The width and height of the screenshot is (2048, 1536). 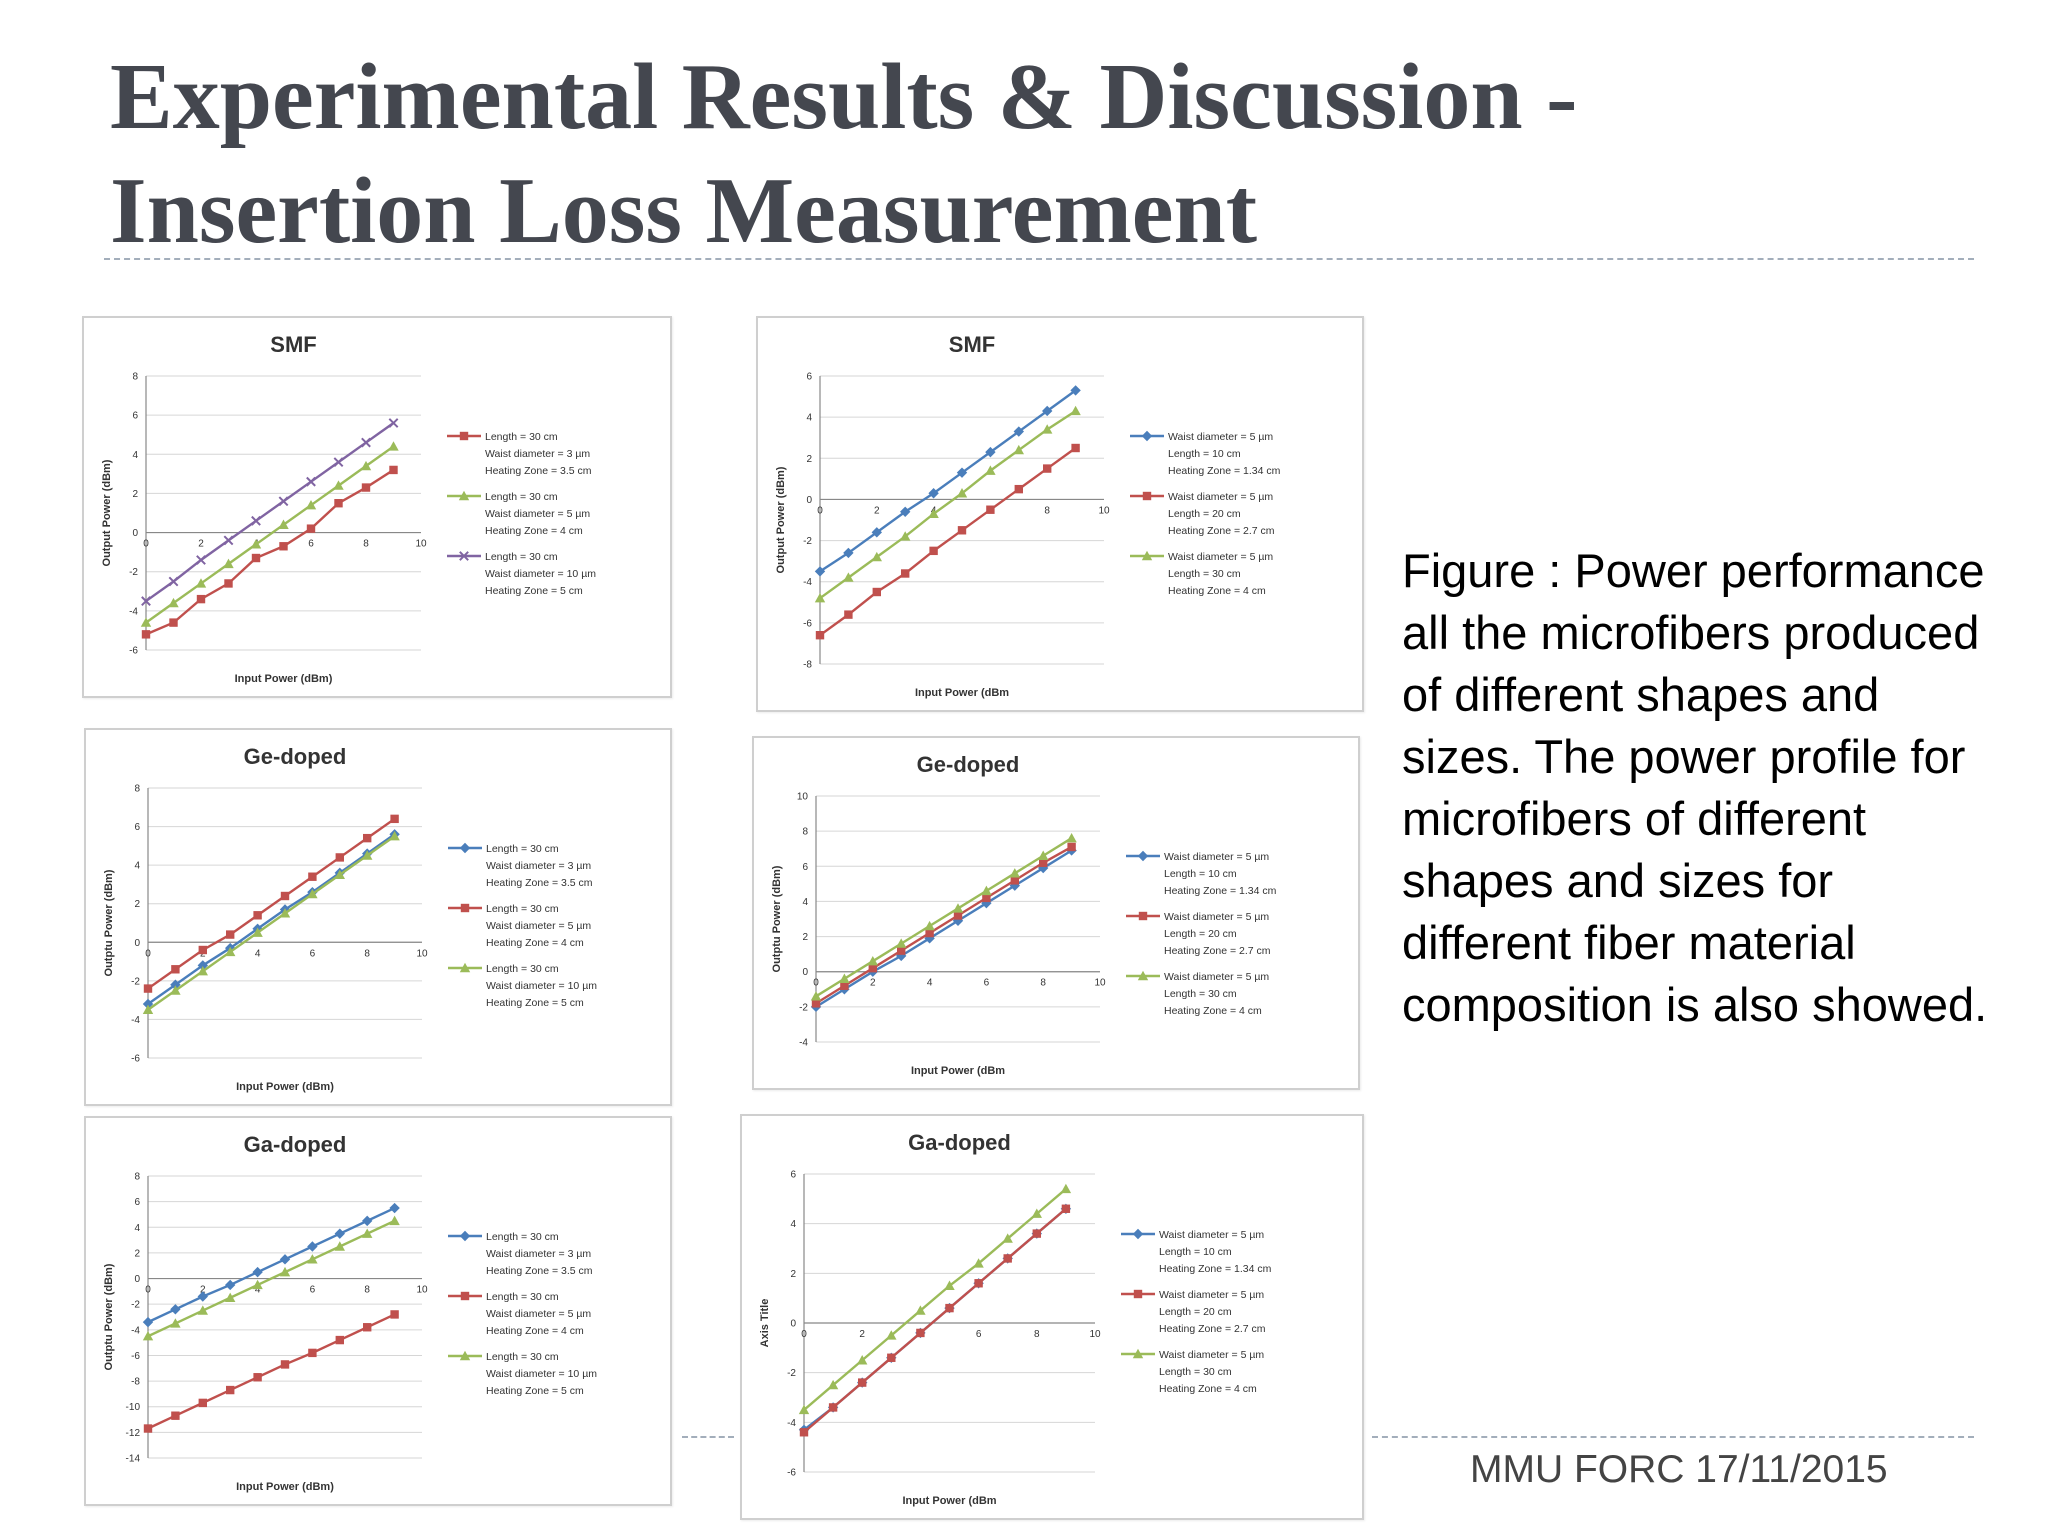 I want to click on x-axis-label: Input Power (dBm, so click(x=949, y=1501).